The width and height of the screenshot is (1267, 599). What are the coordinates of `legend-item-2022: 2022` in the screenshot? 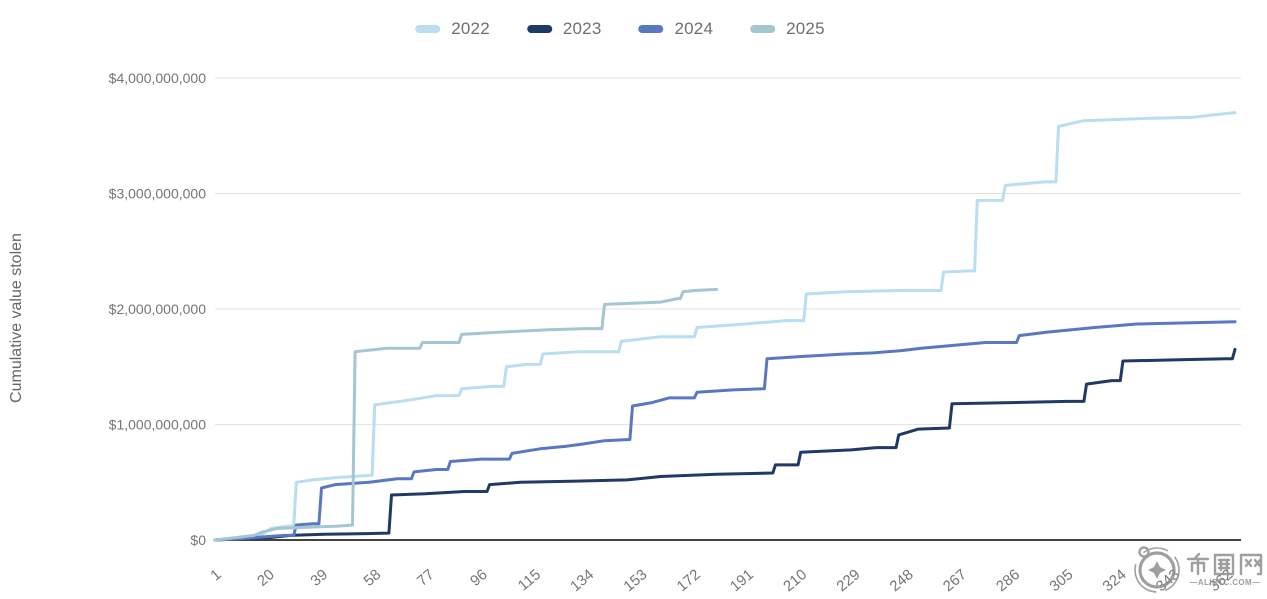 It's located at (452, 29).